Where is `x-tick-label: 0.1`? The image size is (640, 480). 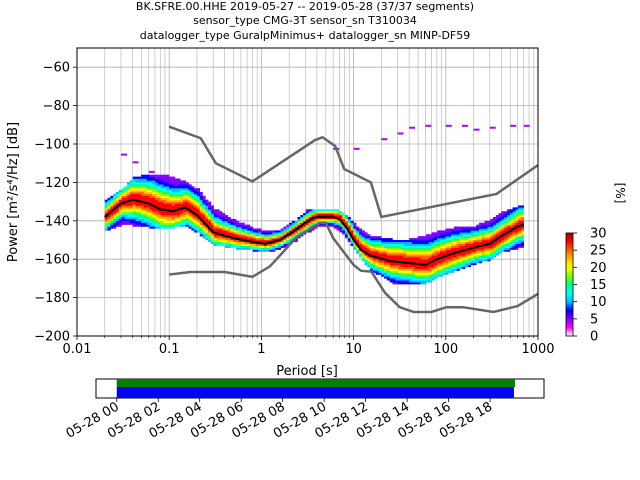
x-tick-label: 0.1 is located at coordinates (169, 349).